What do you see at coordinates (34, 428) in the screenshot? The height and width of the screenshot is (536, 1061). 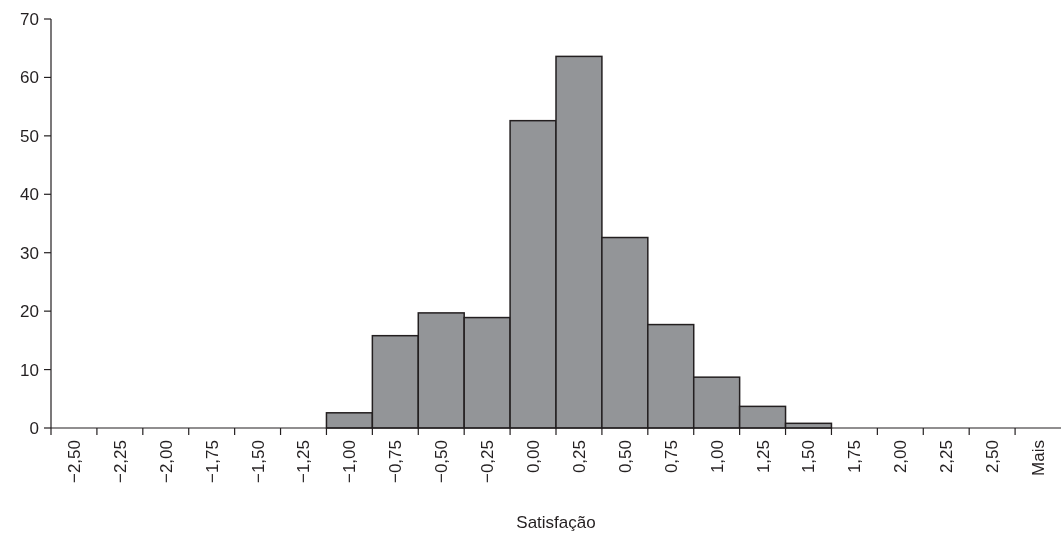 I see `y-tick-label: 0` at bounding box center [34, 428].